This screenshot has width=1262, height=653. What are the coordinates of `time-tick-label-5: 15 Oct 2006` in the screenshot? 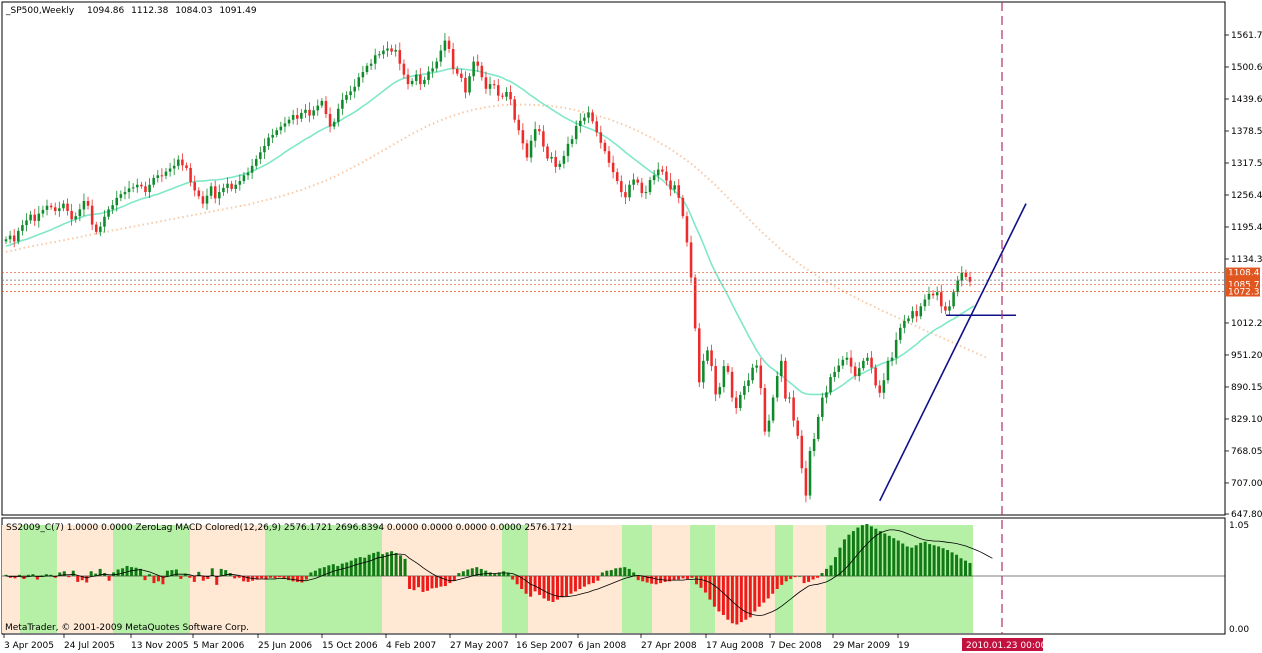 It's located at (350, 646).